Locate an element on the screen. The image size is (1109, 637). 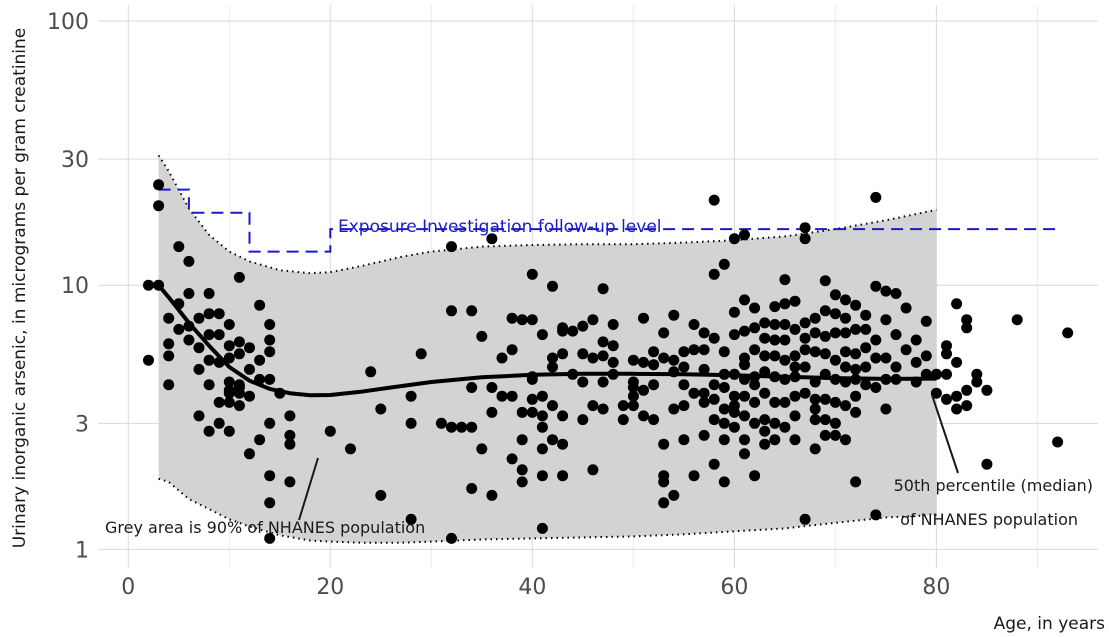
y-tick-label: 1 is located at coordinates (82, 550).